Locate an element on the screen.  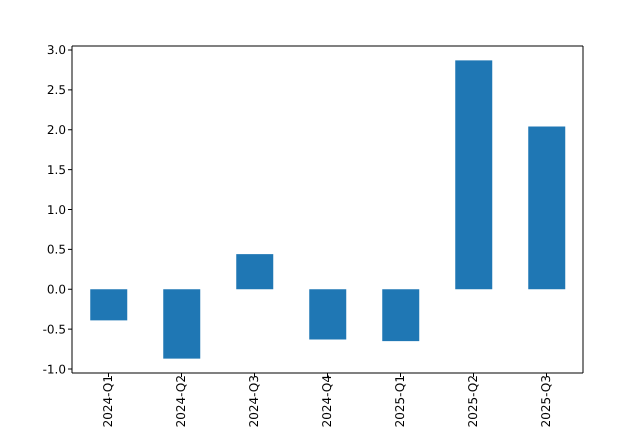
x-tick-label: 2024-Q2 is located at coordinates (181, 401).